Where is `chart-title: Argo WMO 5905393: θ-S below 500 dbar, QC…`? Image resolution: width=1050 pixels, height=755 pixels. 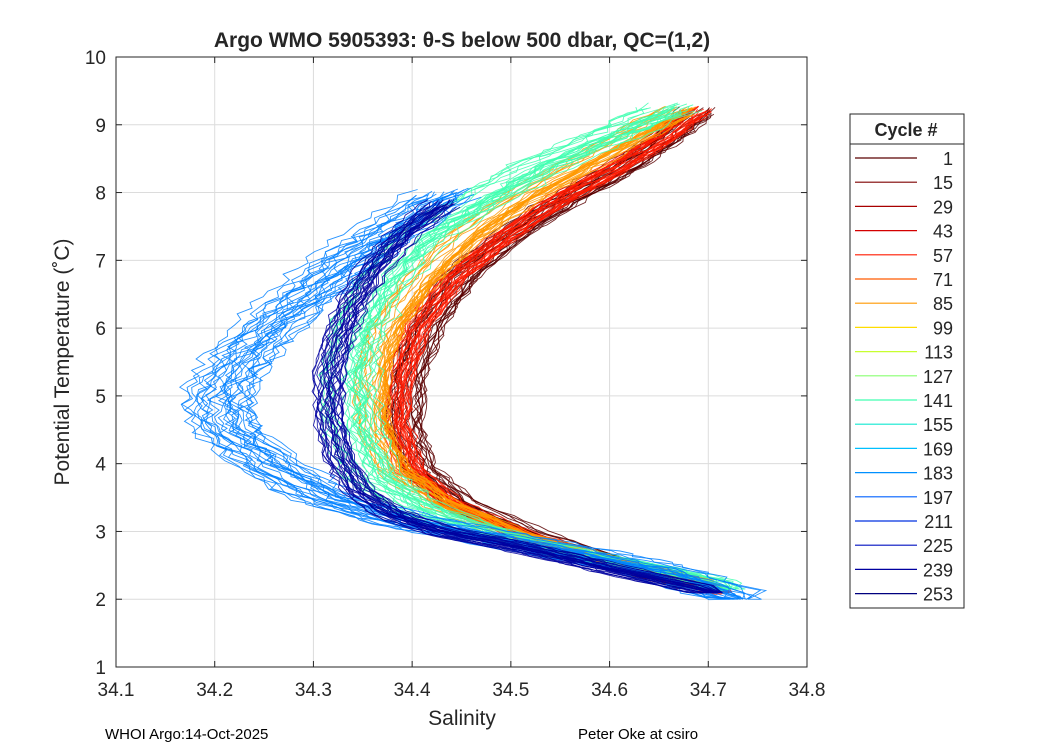
chart-title: Argo WMO 5905393: θ-S below 500 dbar, QC… is located at coordinates (462, 40).